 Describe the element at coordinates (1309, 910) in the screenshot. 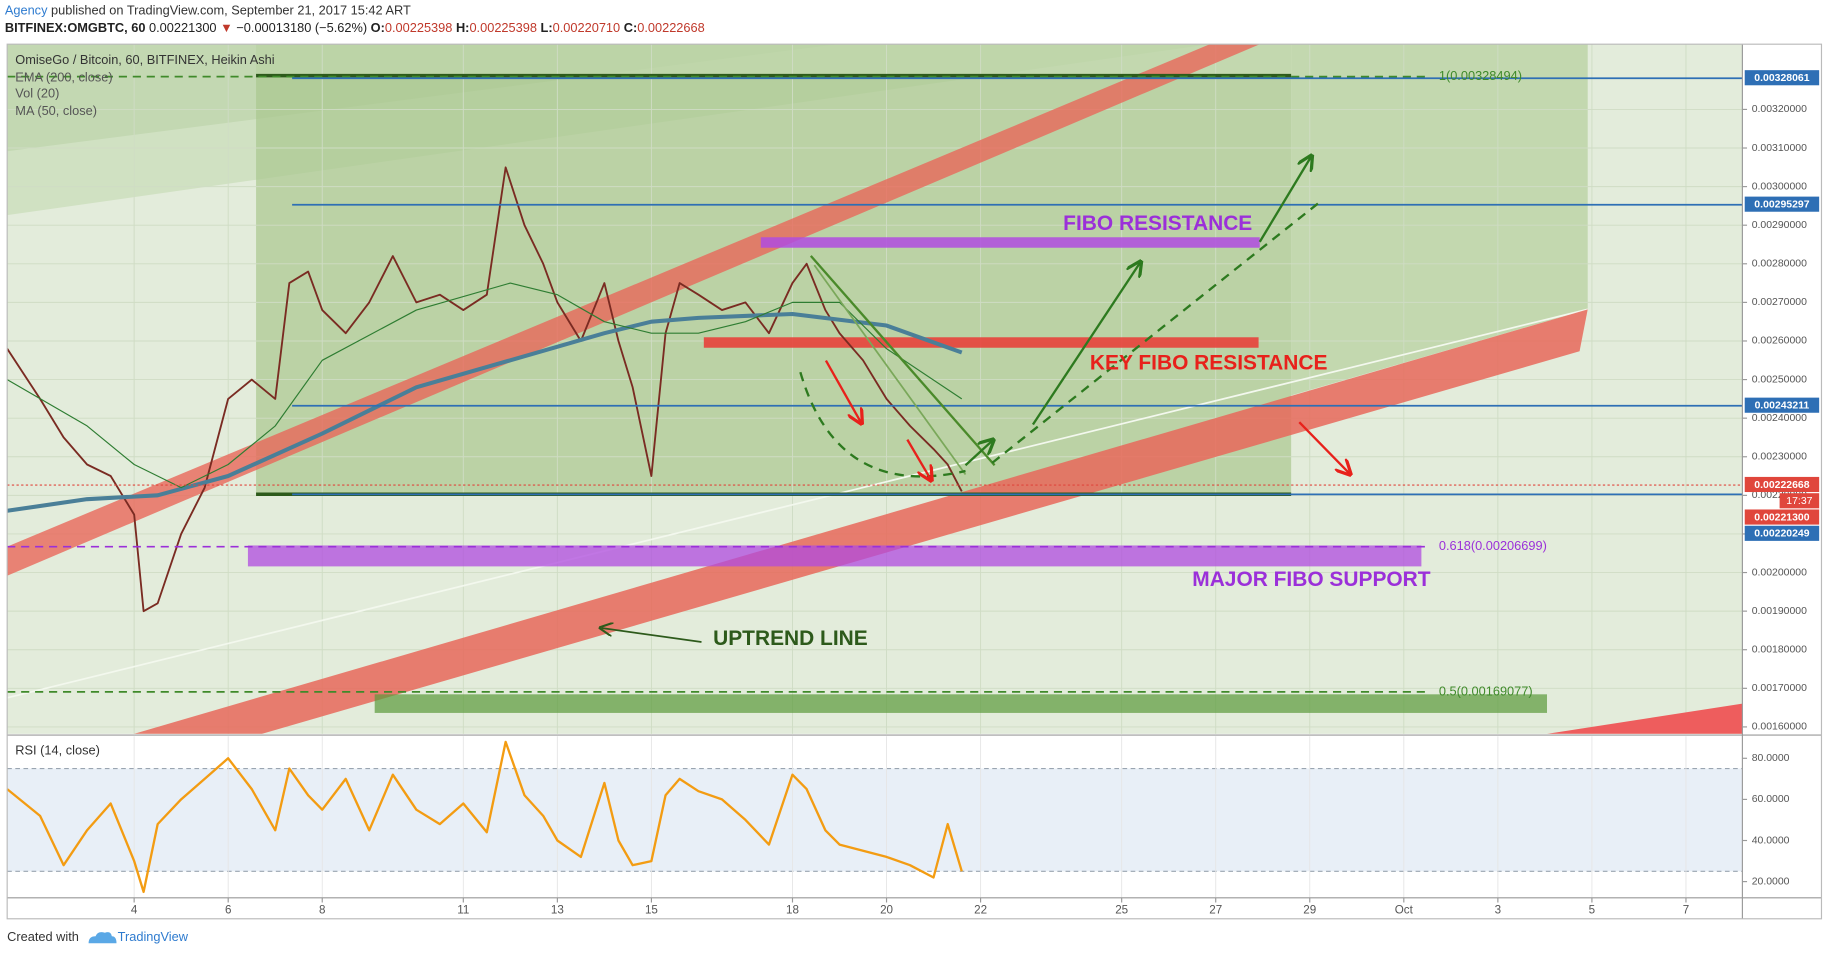

I see `x-tick-label: 29` at that location.